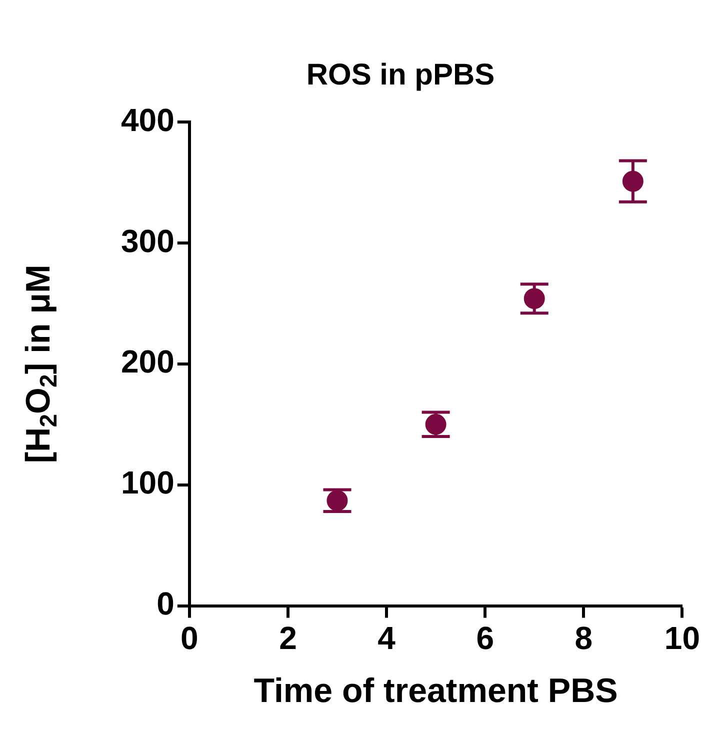 The image size is (703, 729). What do you see at coordinates (682, 638) in the screenshot?
I see `x-tick-label: 10` at bounding box center [682, 638].